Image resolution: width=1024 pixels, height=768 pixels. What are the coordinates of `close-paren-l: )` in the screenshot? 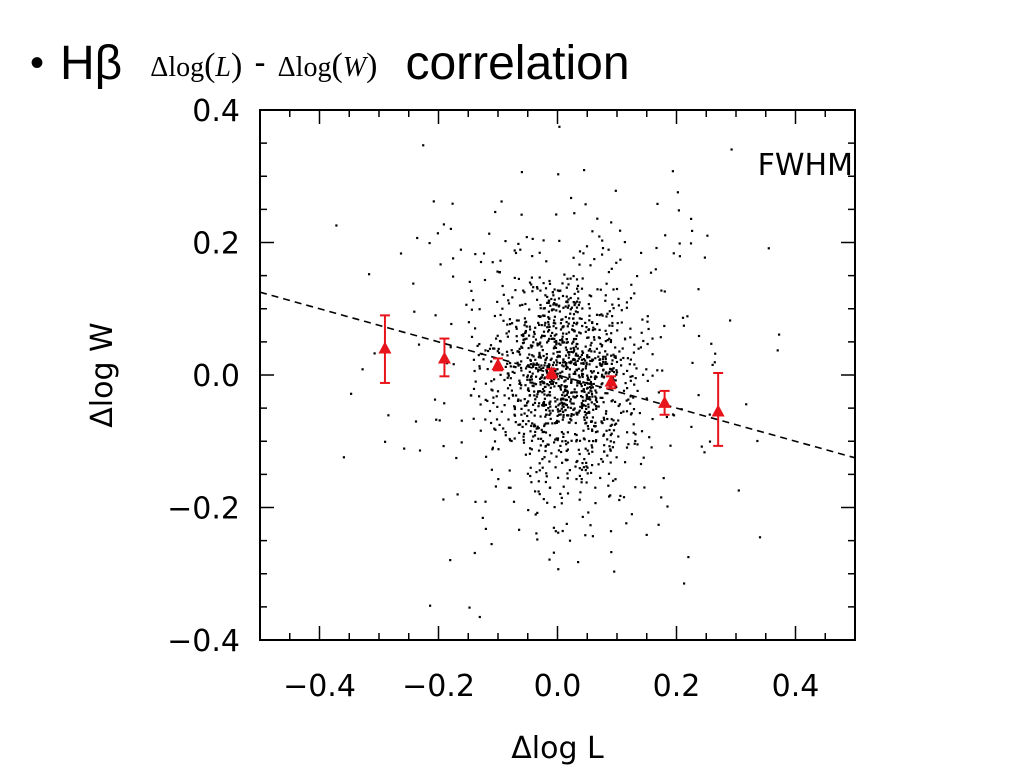 It's located at (237, 65).